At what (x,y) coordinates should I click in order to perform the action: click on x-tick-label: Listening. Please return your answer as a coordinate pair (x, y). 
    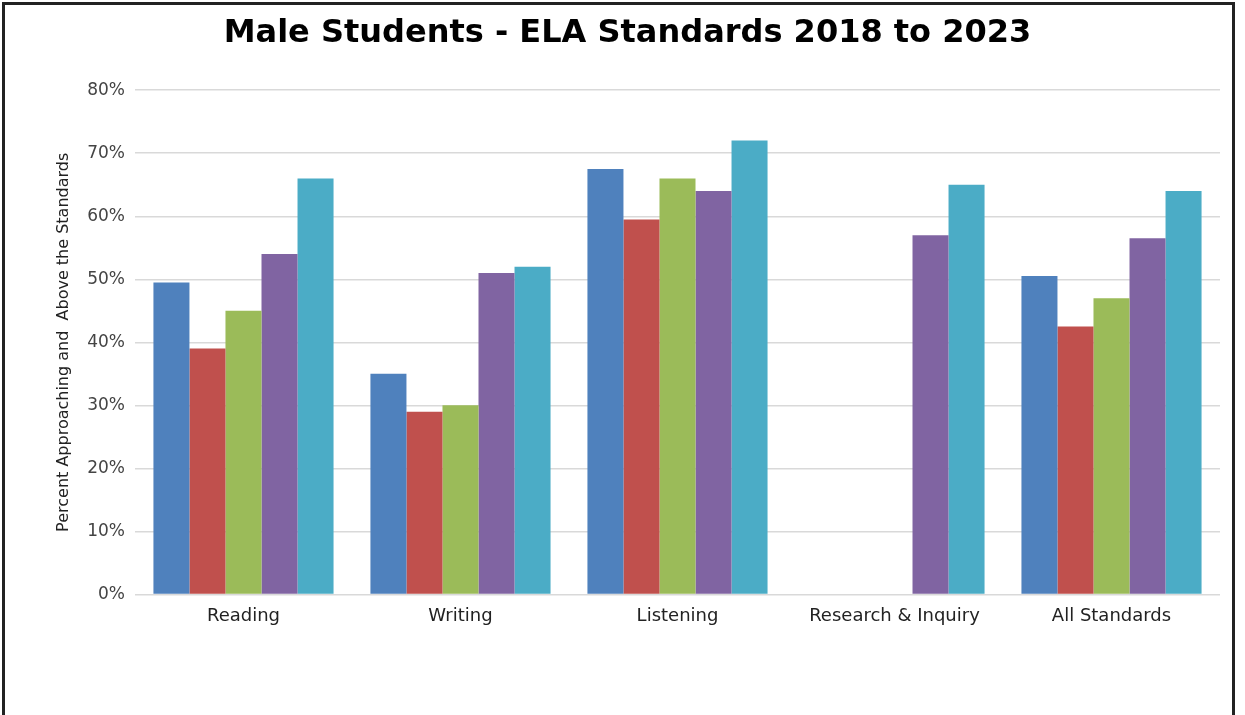
    Looking at the image, I should click on (677, 614).